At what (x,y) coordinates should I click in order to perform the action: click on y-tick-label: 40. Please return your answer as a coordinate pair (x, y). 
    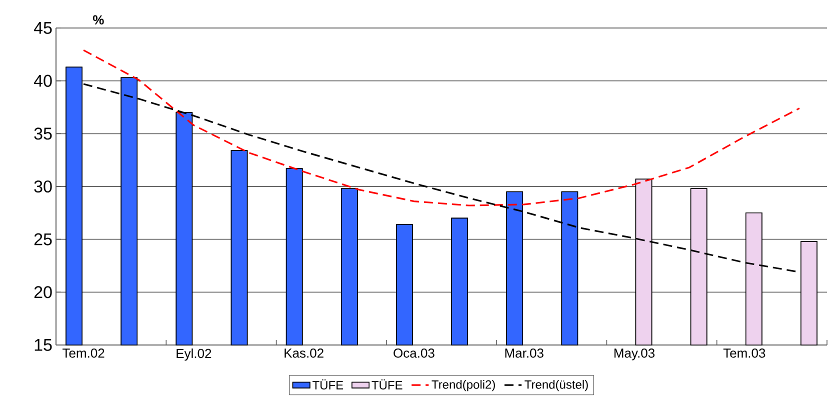
    Looking at the image, I should click on (43, 80).